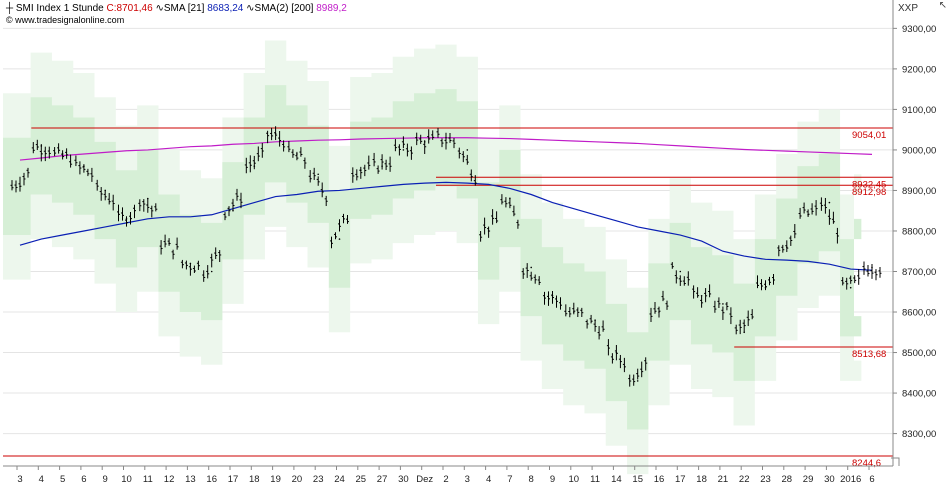 The height and width of the screenshot is (490, 950). What do you see at coordinates (83, 8) in the screenshot?
I see `interval-label: 1 Stunde` at bounding box center [83, 8].